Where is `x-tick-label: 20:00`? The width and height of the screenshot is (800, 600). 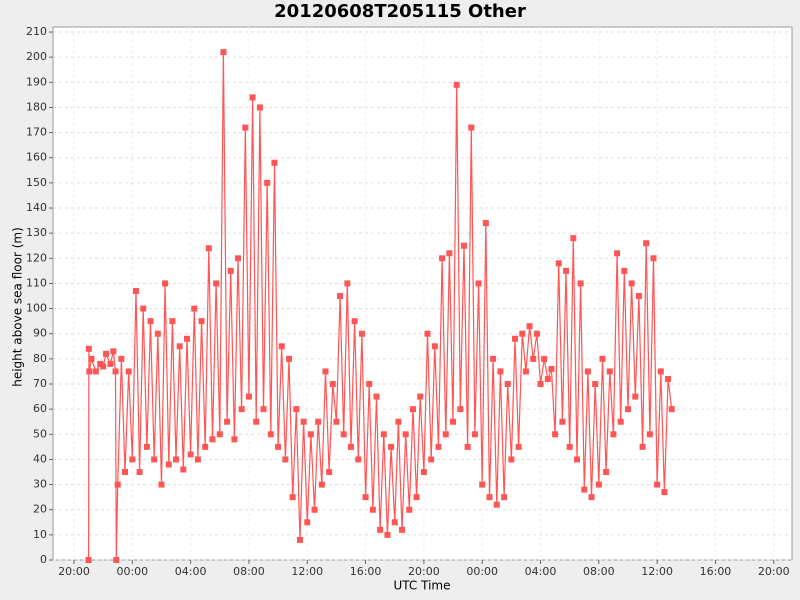
x-tick-label: 20:00 is located at coordinates (774, 571).